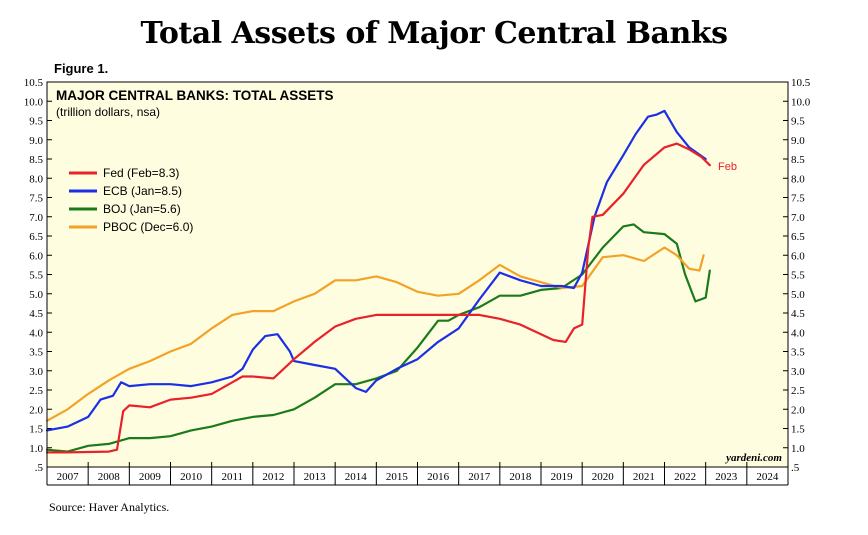 This screenshot has height=535, width=868. Describe the element at coordinates (479, 477) in the screenshot. I see `year-label: 2017` at that location.